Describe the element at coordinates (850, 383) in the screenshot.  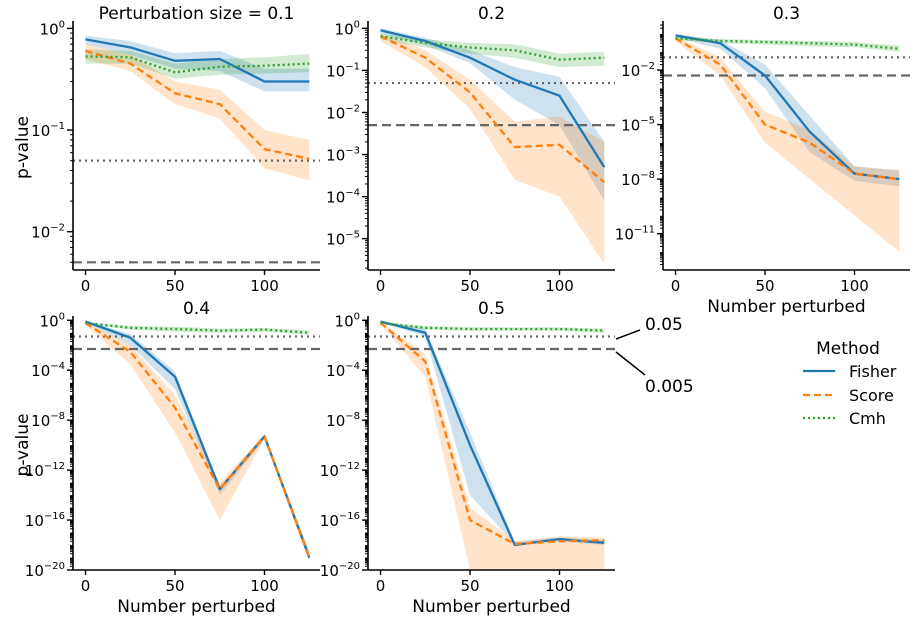
I see `legend: Method Fisher Score Cmh` at that location.